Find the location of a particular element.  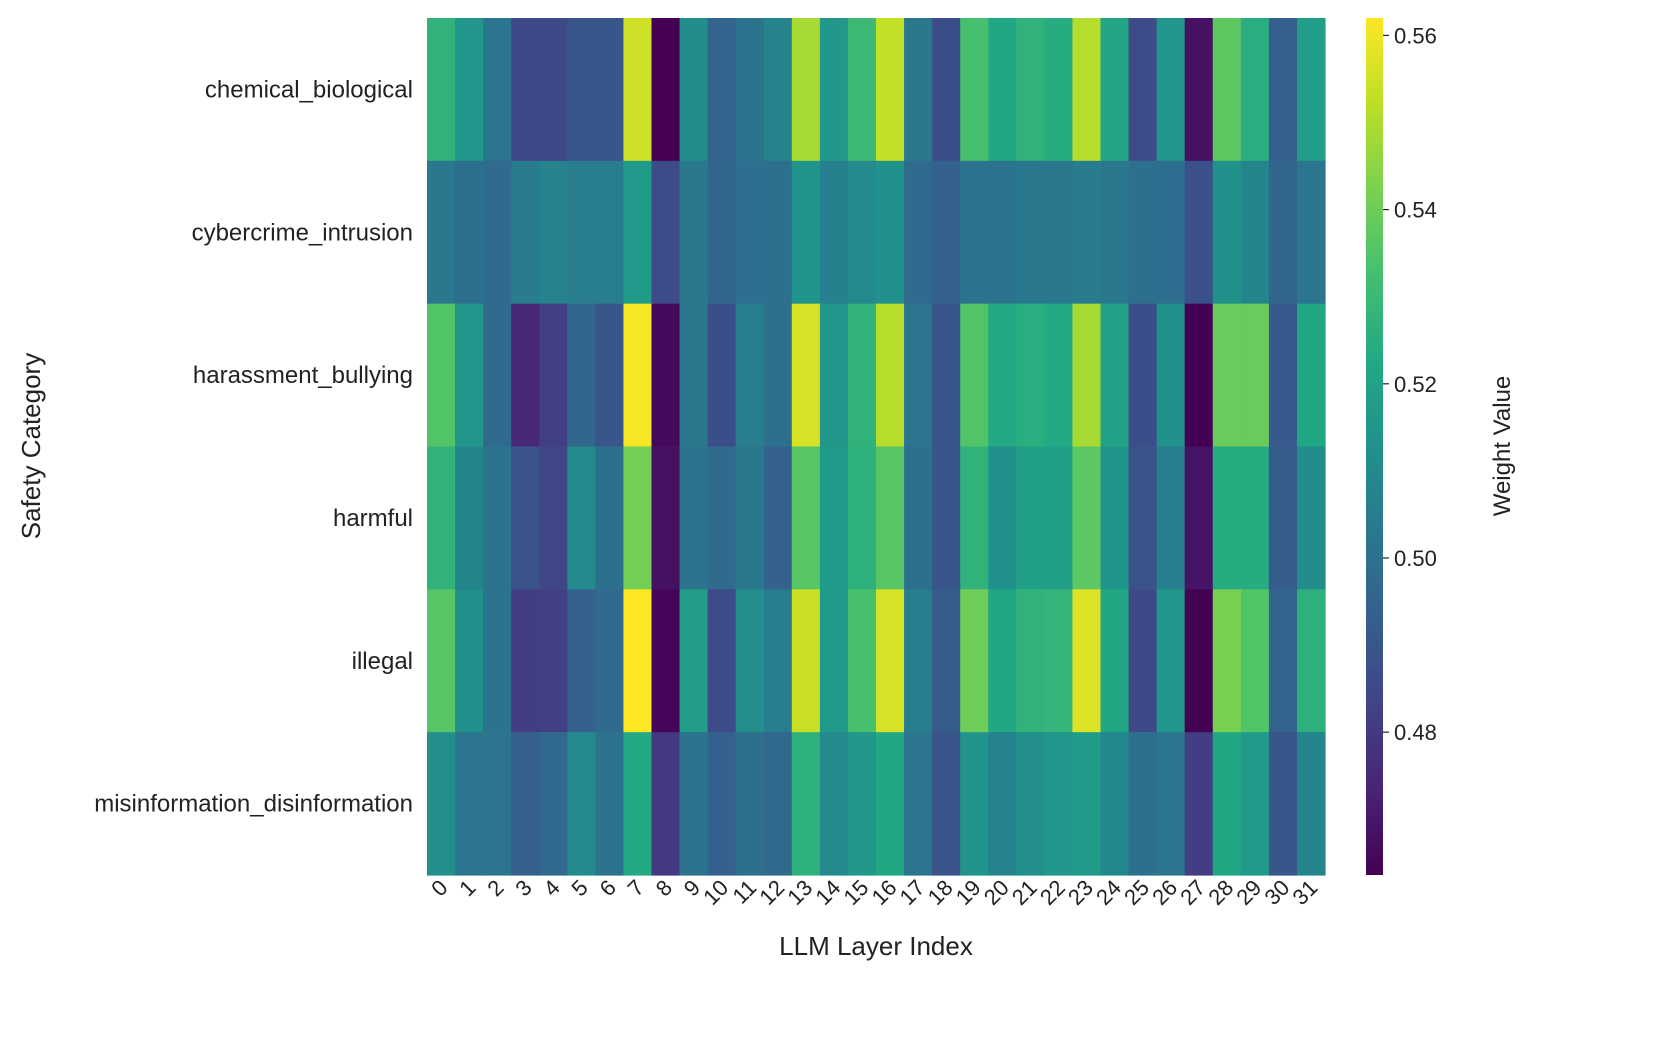

y-tick-label: harassment_bullying is located at coordinates (303, 375).